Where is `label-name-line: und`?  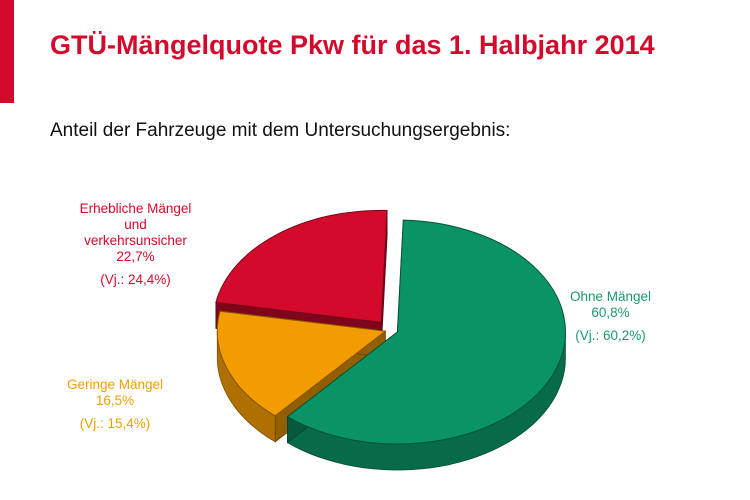
label-name-line: und is located at coordinates (135, 224).